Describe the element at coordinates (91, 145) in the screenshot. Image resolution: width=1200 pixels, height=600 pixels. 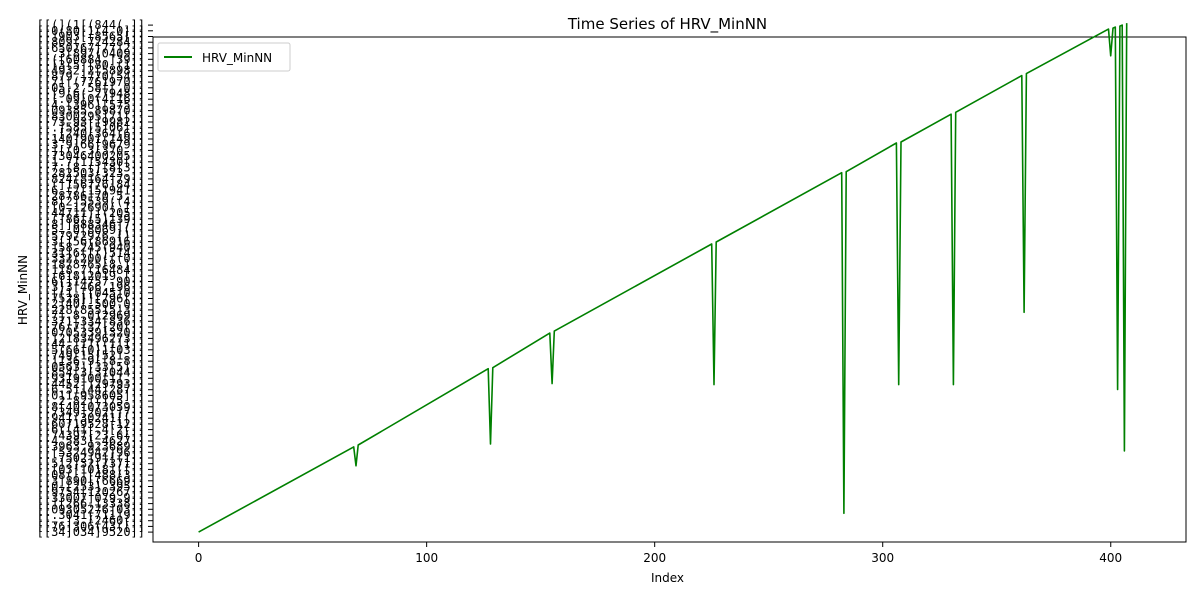
I see `y-tick-label: [[3.9]66[9679]]` at that location.